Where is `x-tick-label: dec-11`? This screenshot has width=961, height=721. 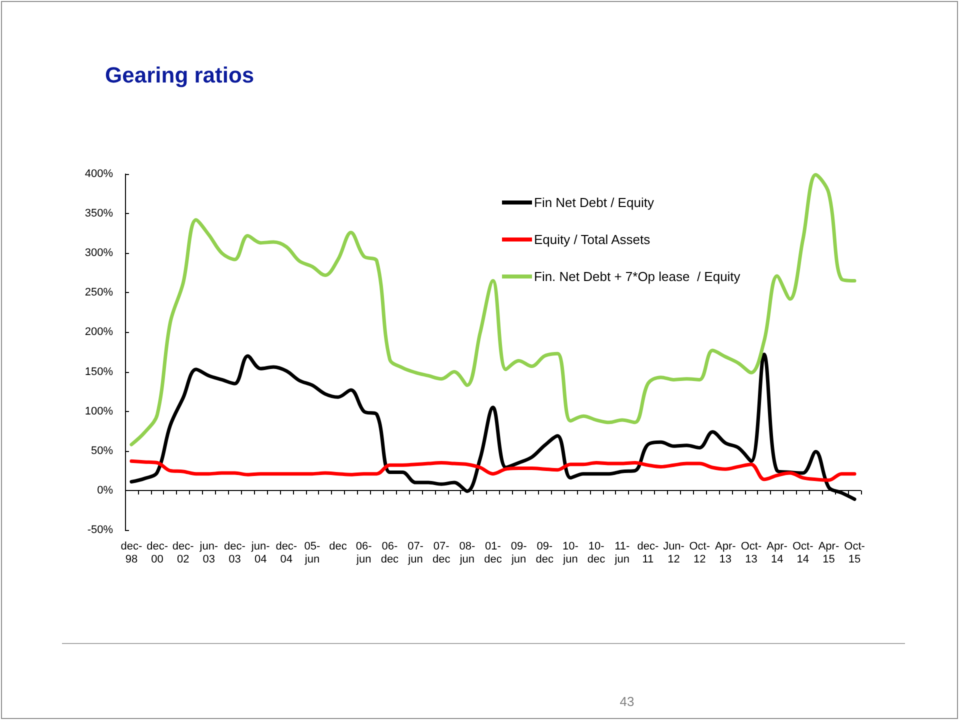
x-tick-label: dec-11 is located at coordinates (648, 553).